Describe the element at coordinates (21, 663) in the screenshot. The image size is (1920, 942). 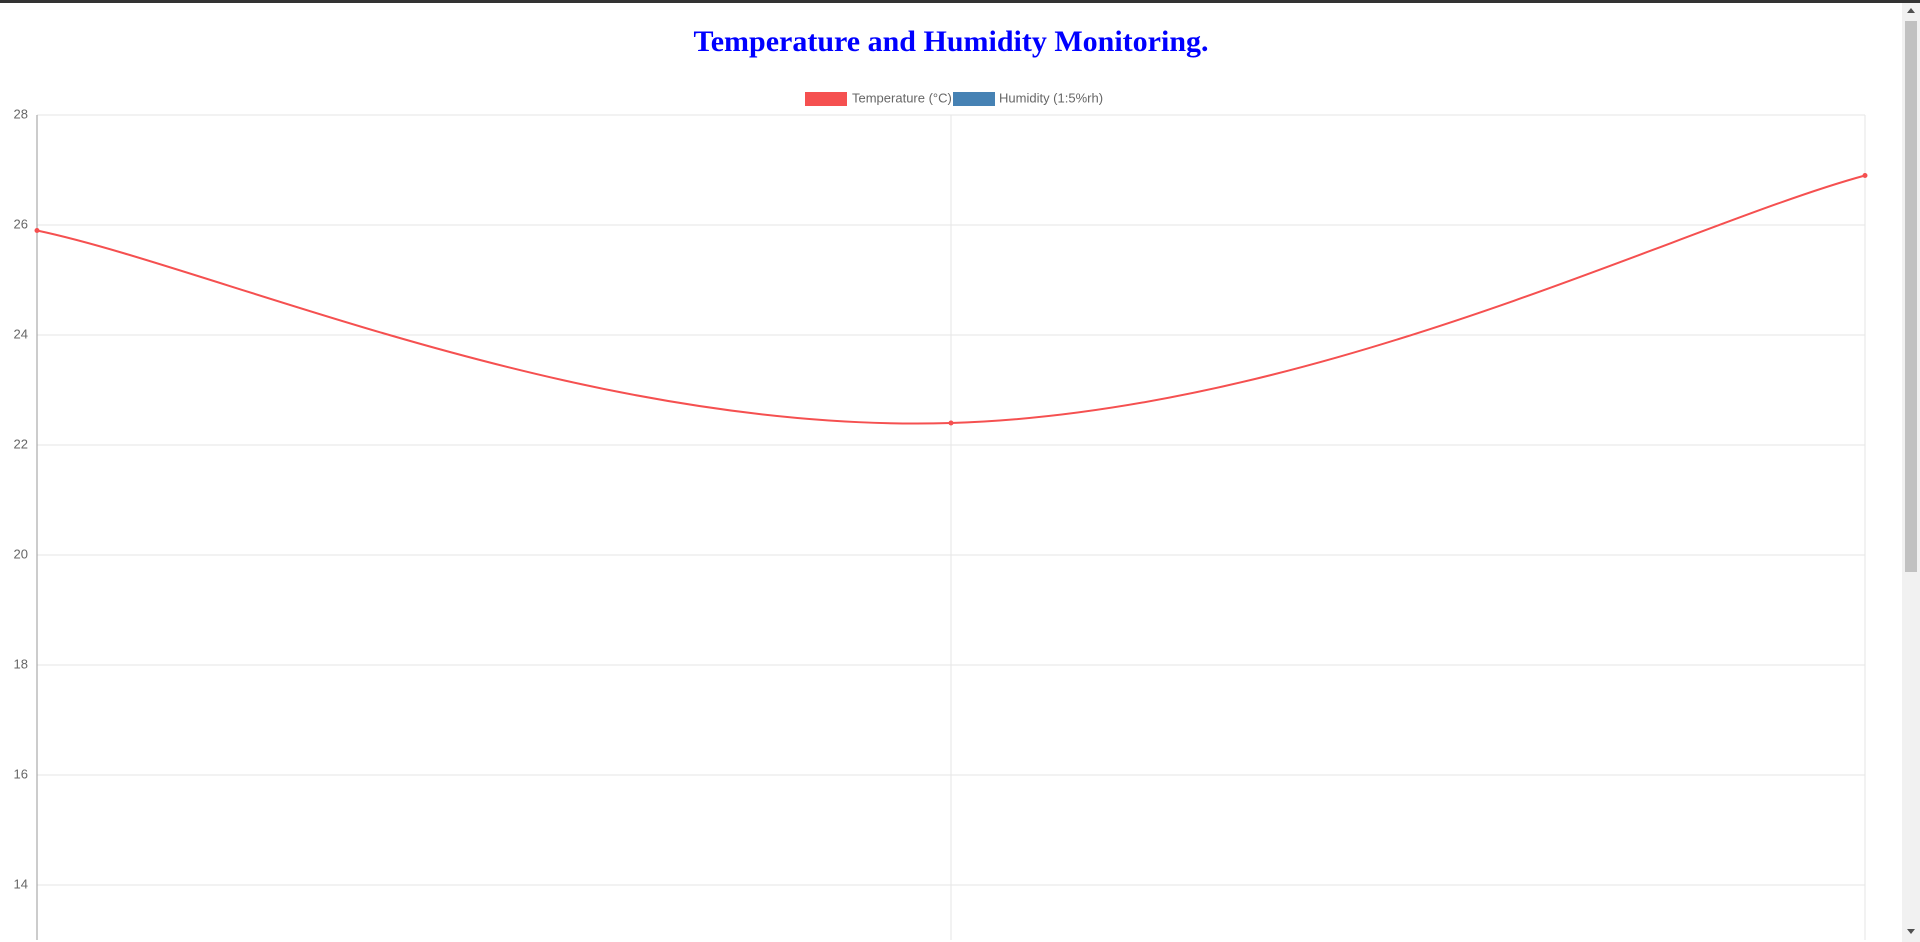
I see `y-tick-label: 18` at that location.